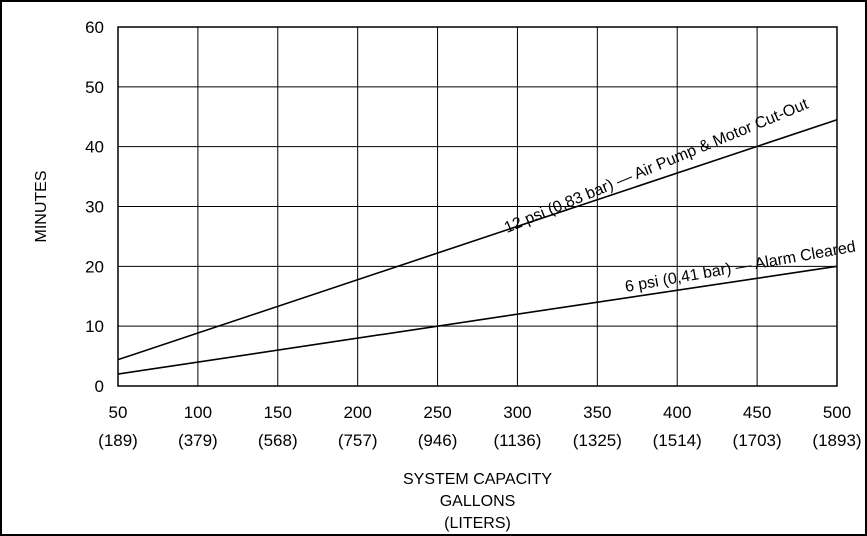 This screenshot has height=536, width=867. What do you see at coordinates (757, 440) in the screenshot?
I see `x-tick-sublabel: (1703)` at bounding box center [757, 440].